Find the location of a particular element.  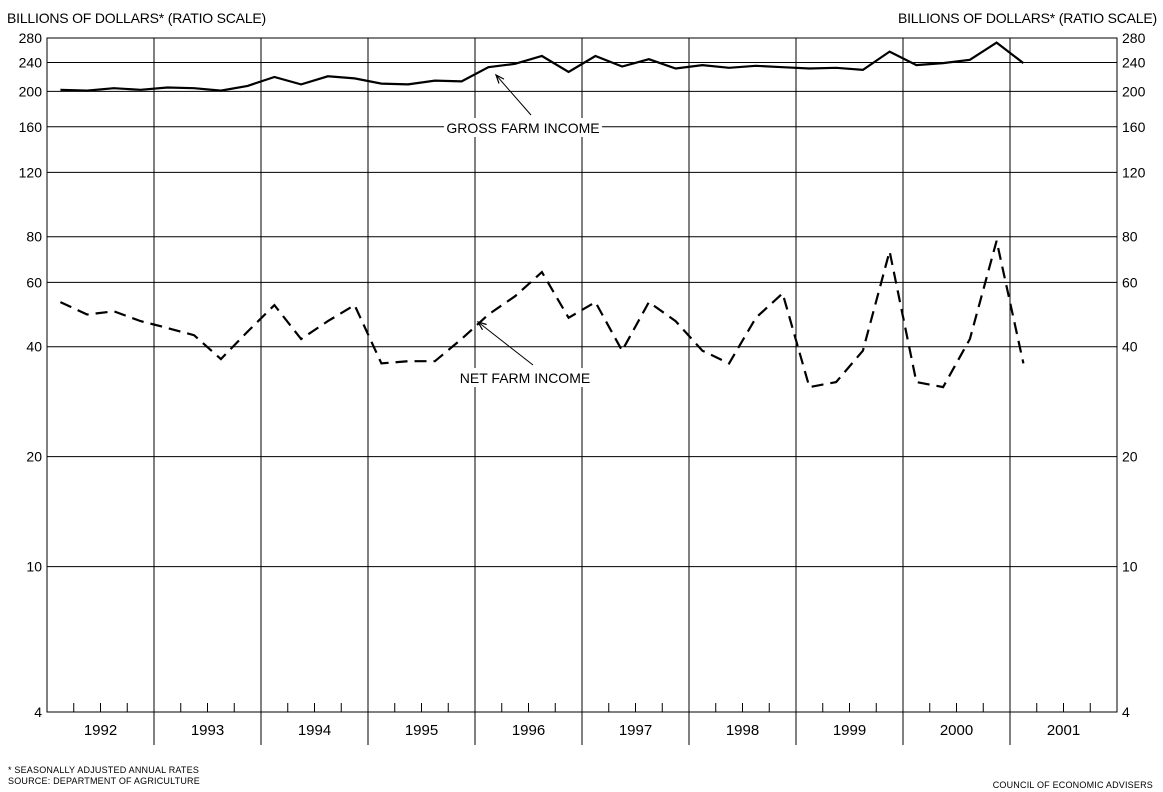

x-tick-label: 1996 is located at coordinates (528, 730).